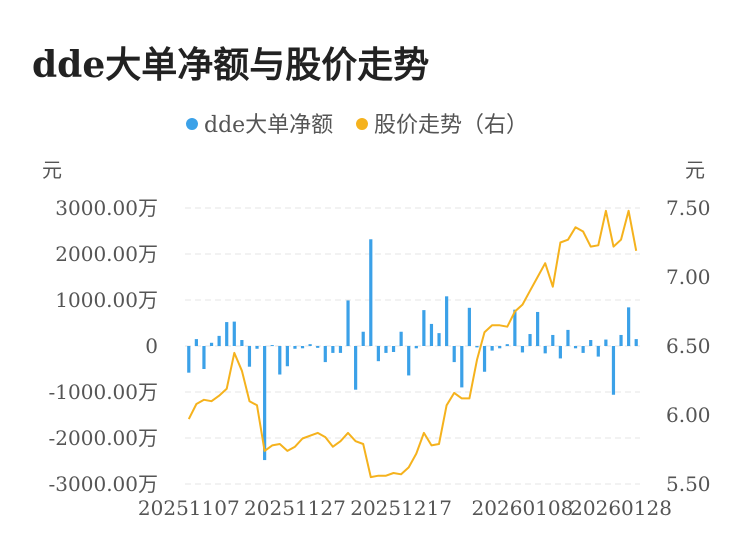  I want to click on left-tick-label: -1000.00万, so click(103, 392).